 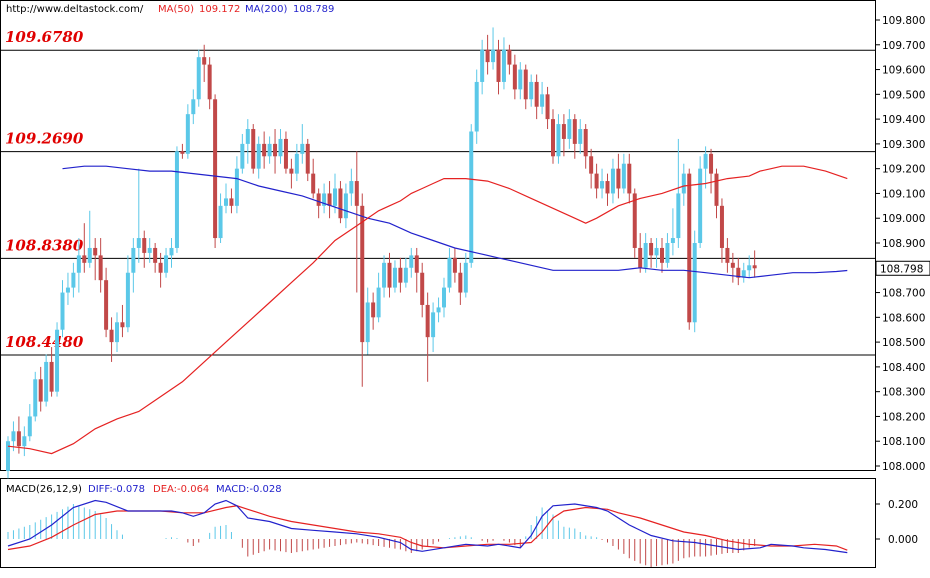 What do you see at coordinates (903, 368) in the screenshot?
I see `price-tick-label: 108.400` at bounding box center [903, 368].